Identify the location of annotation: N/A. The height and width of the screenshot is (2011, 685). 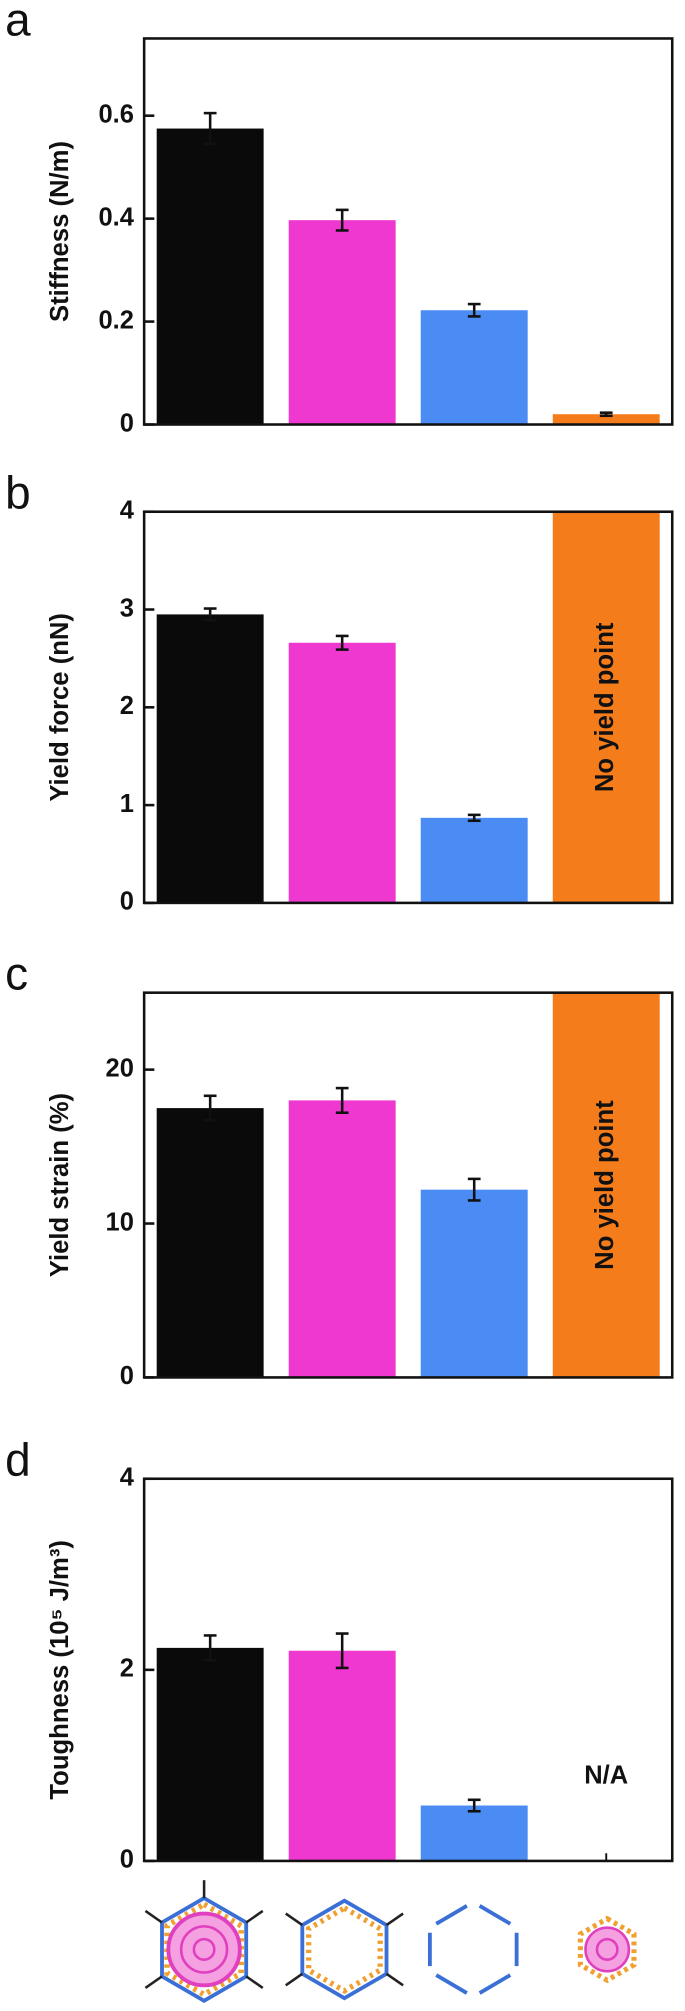
(606, 1776).